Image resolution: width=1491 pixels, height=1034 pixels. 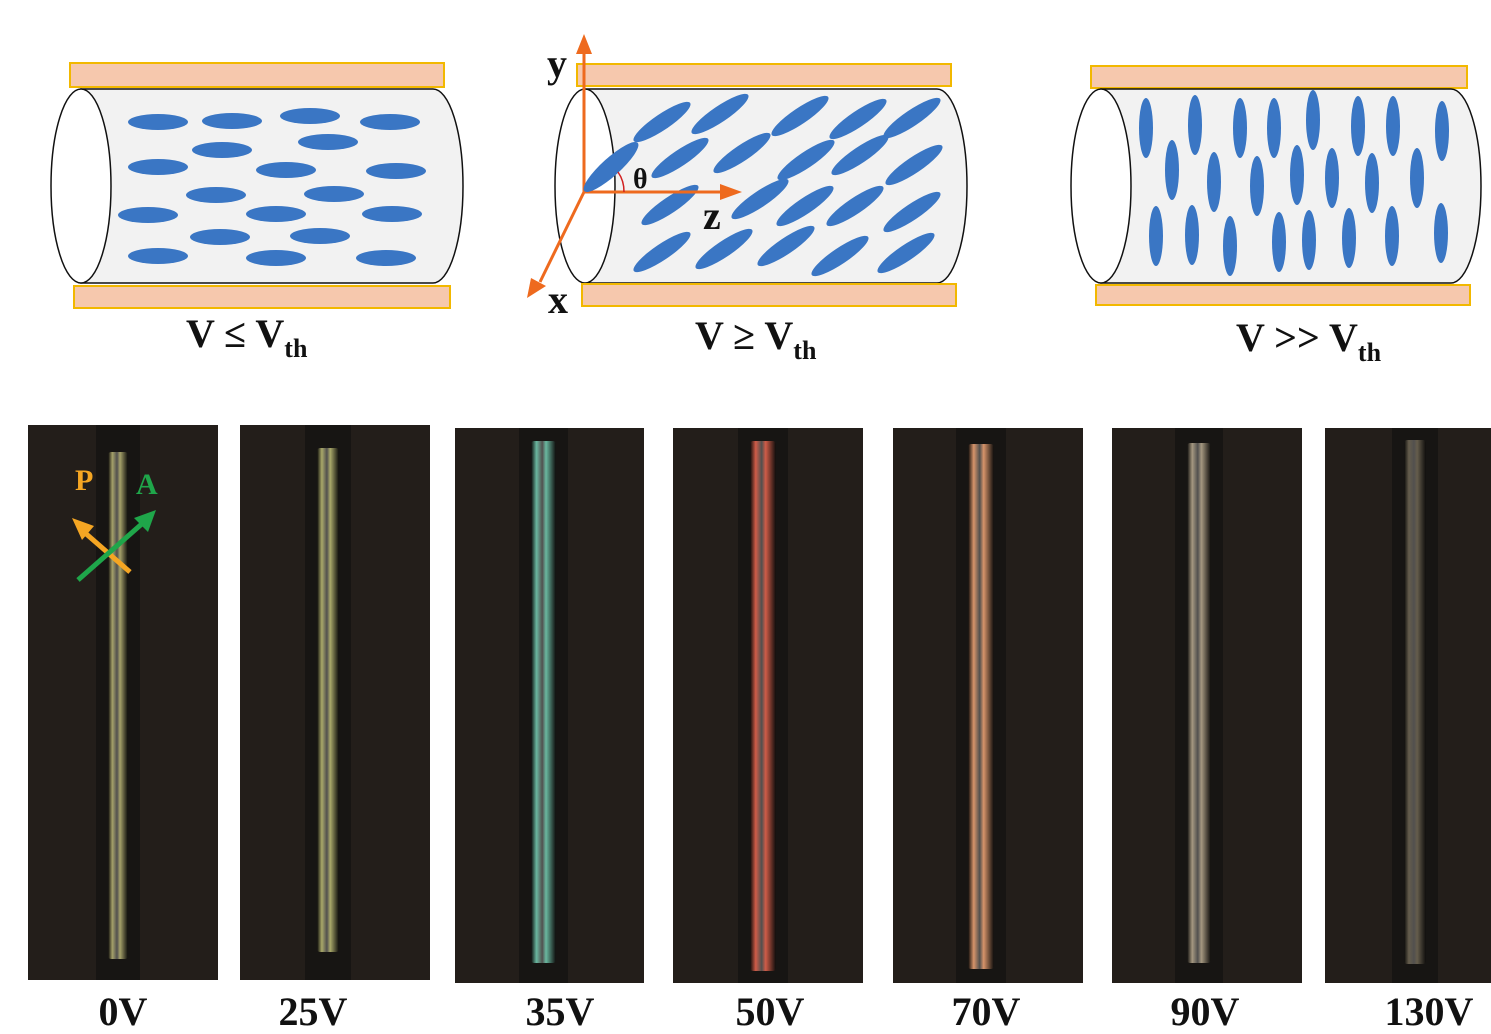 I want to click on analyzer-label: A, so click(x=147, y=484).